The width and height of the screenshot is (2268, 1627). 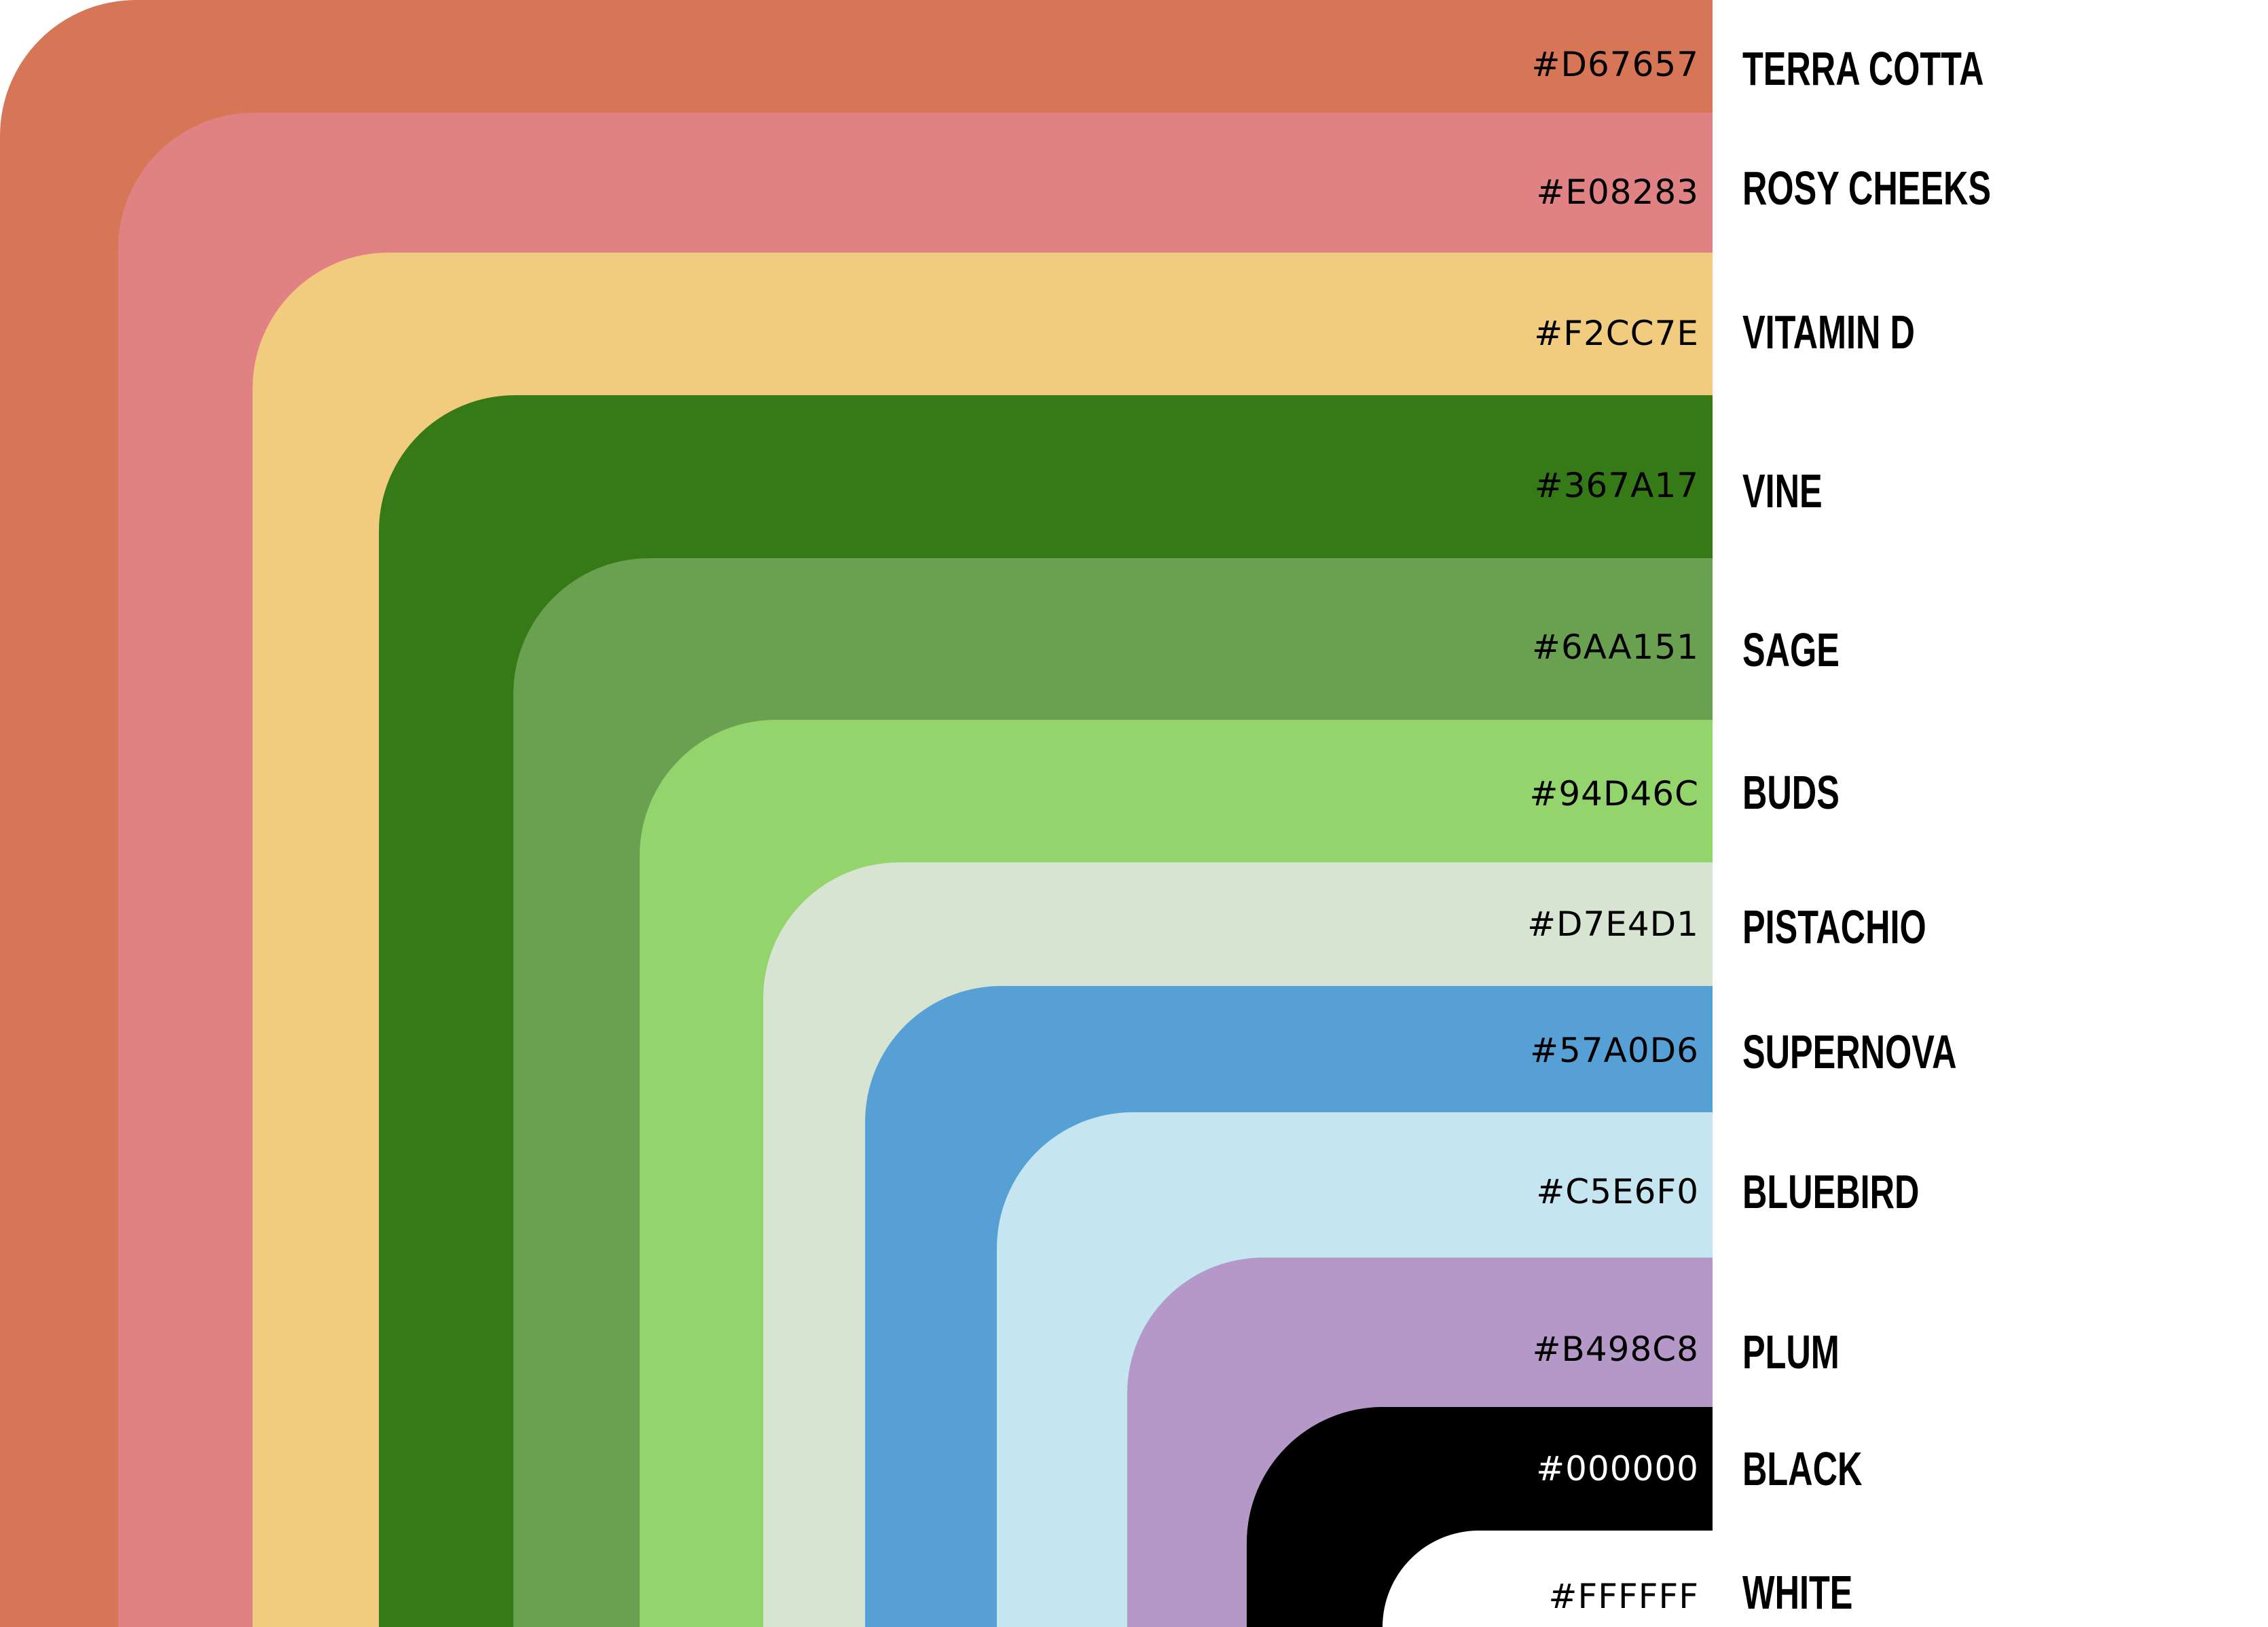 What do you see at coordinates (1831, 1191) in the screenshot?
I see `color-name-label: BLUEBIRD` at bounding box center [1831, 1191].